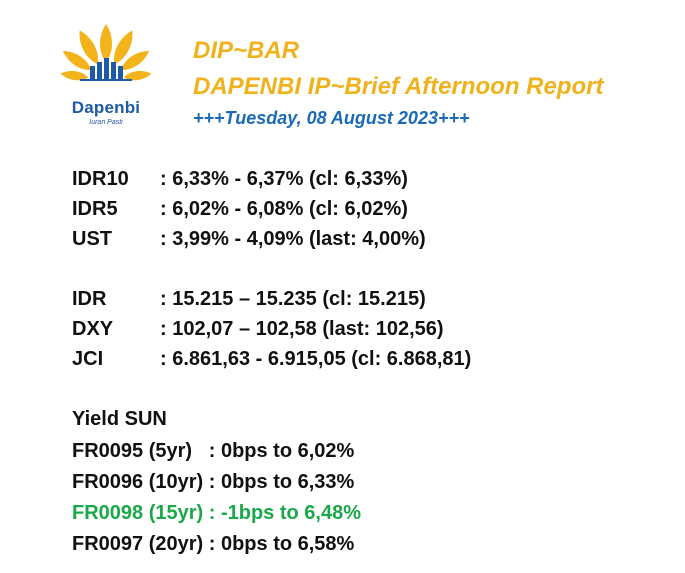 The height and width of the screenshot is (573, 685). Describe the element at coordinates (92, 239) in the screenshot. I see `row-key: UST` at that location.